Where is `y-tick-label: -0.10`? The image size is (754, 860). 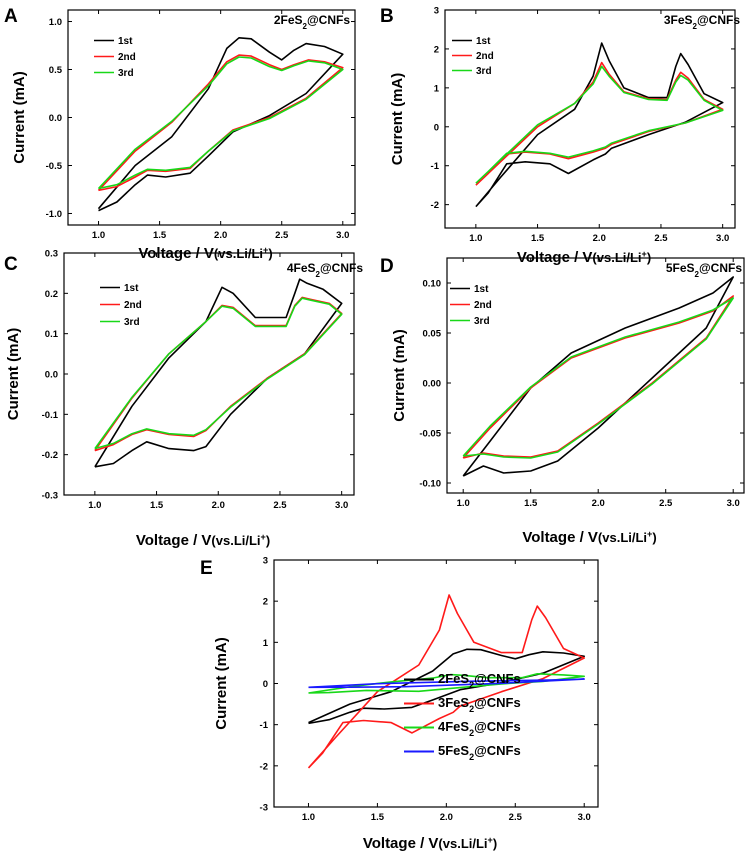
y-tick-label: -0.10 is located at coordinates (430, 484).